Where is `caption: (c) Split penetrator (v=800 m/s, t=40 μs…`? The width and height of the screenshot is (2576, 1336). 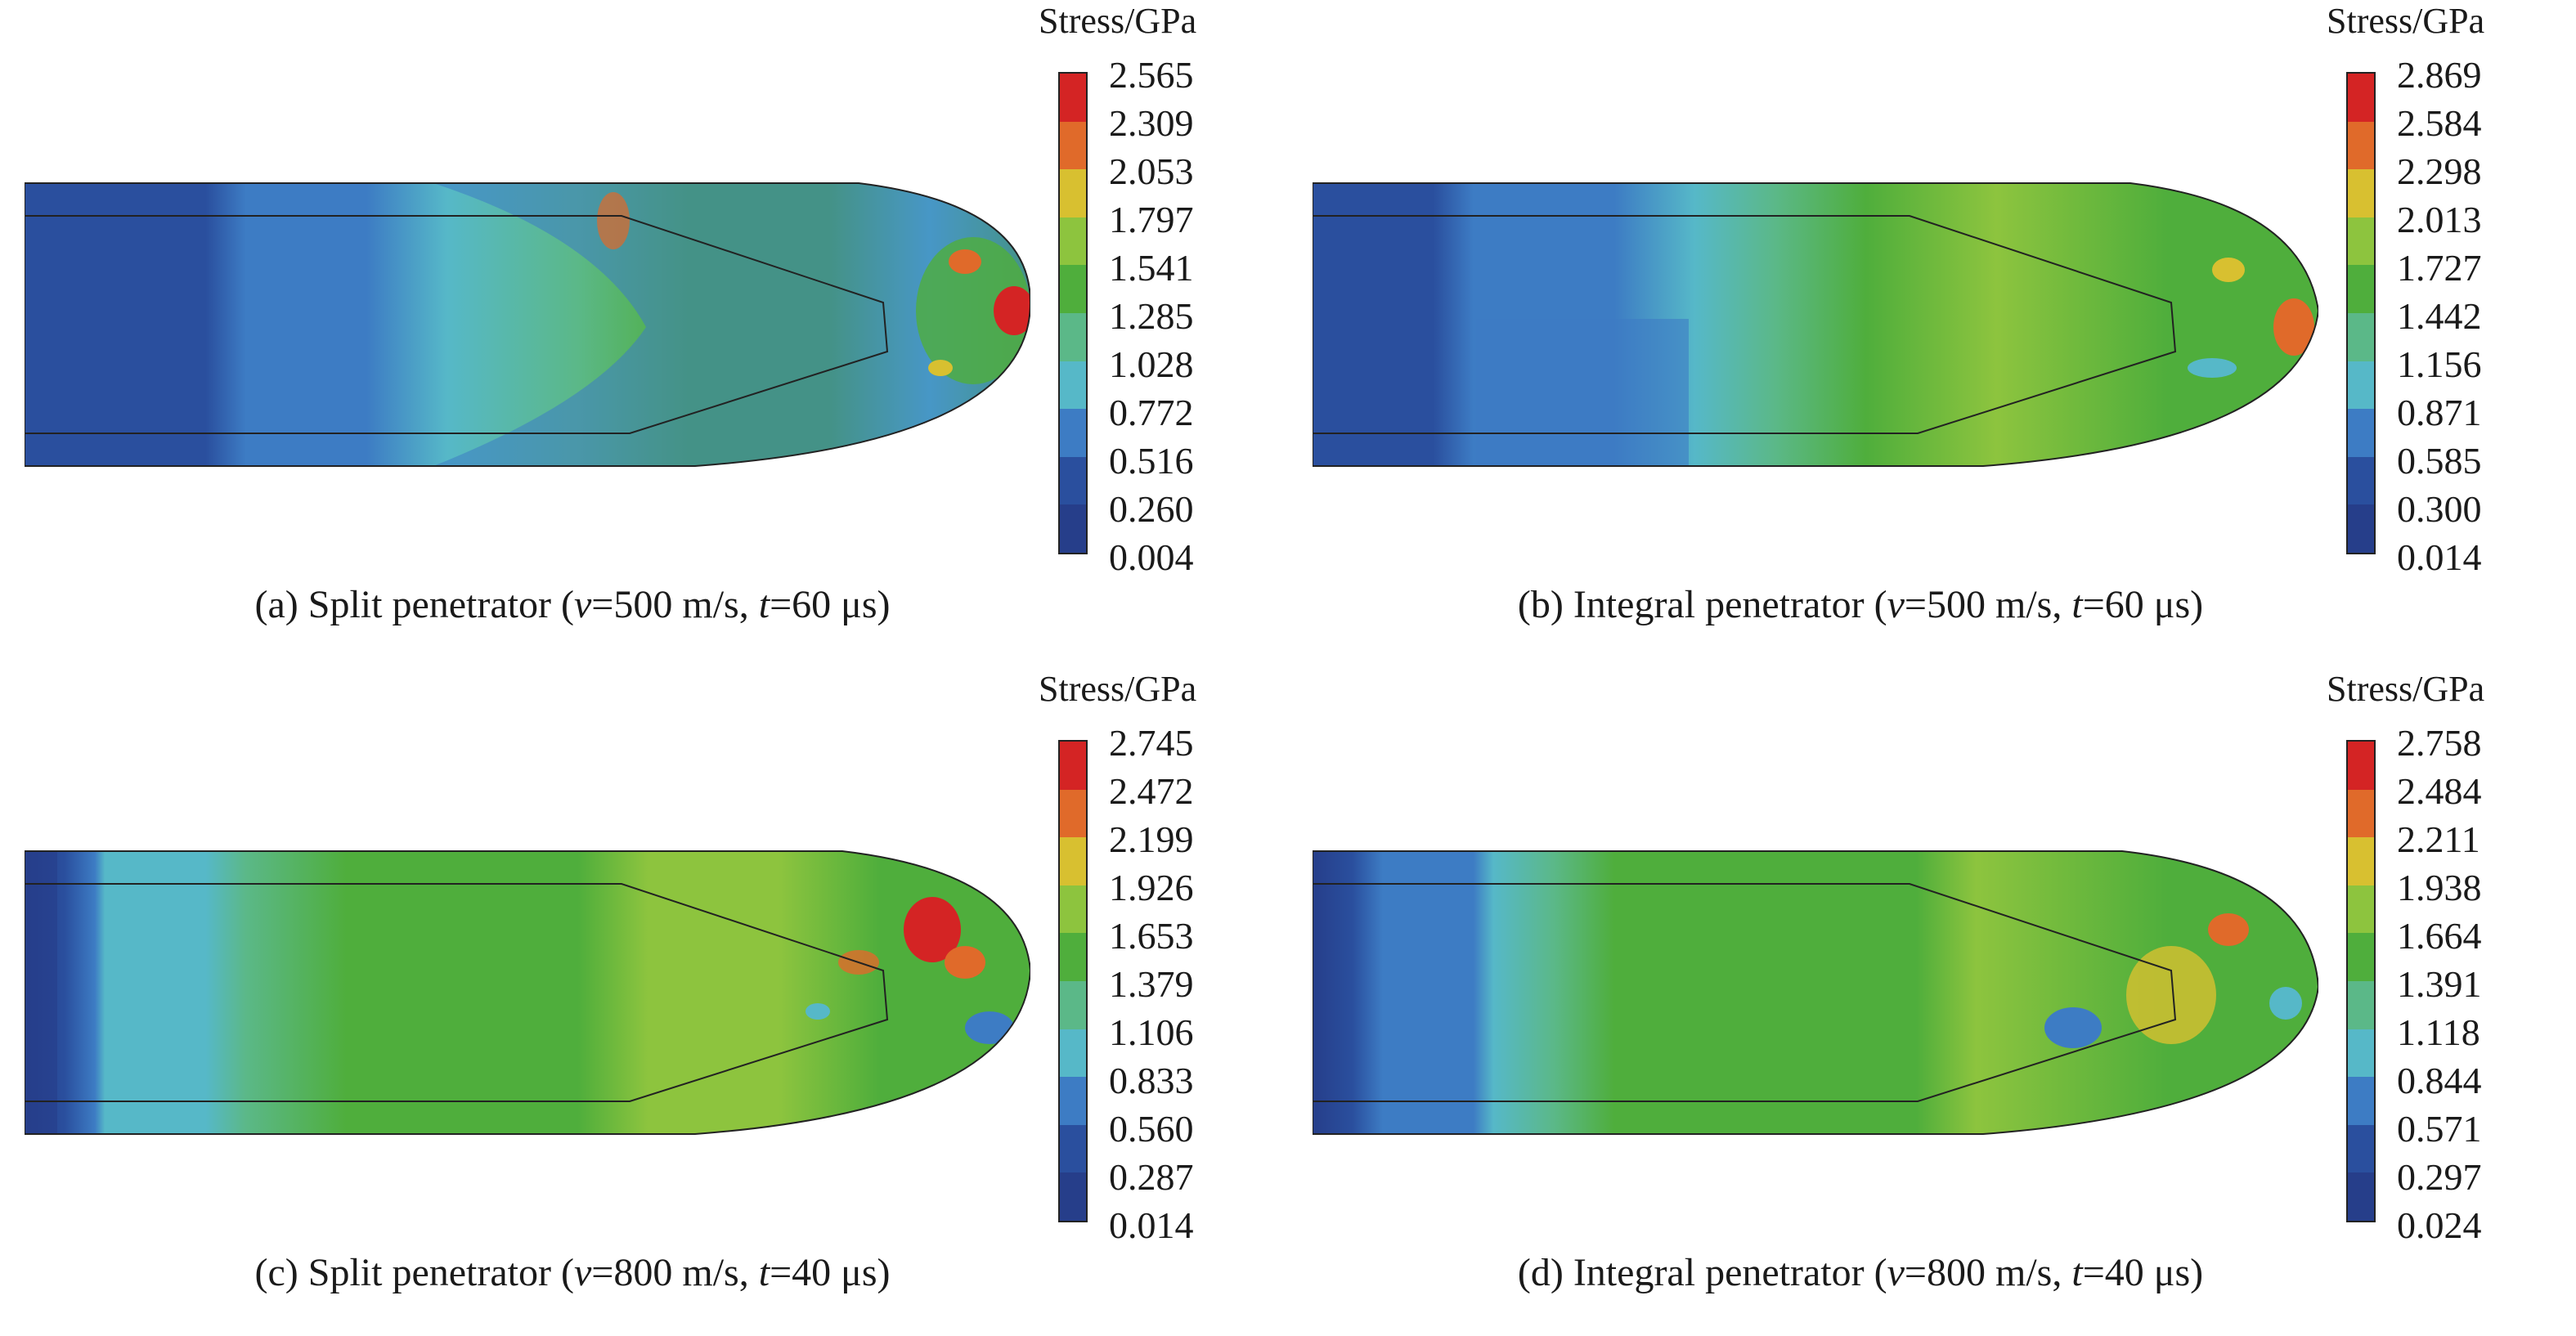
caption: (c) Split penetrator (v=800 m/s, t=40 μs… is located at coordinates (573, 1272).